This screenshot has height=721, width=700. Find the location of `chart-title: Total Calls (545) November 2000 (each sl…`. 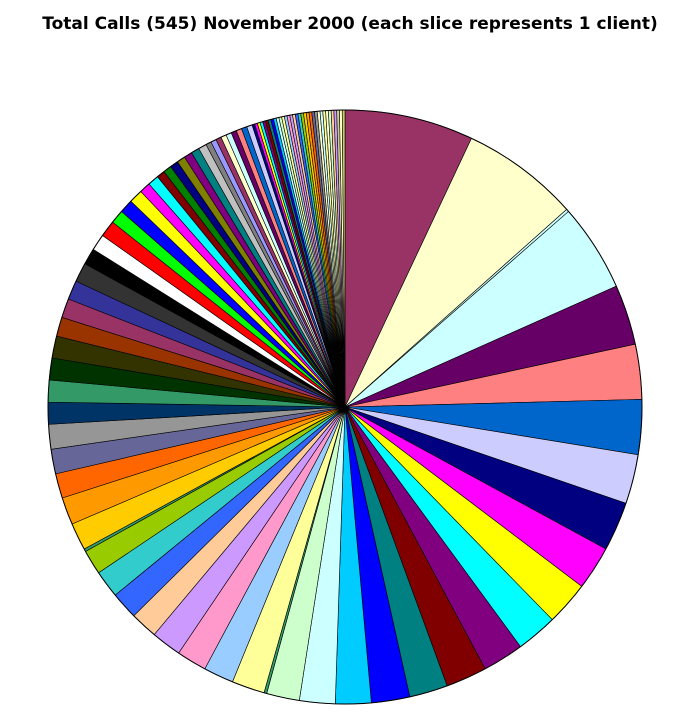

chart-title: Total Calls (545) November 2000 (each sl… is located at coordinates (350, 24).